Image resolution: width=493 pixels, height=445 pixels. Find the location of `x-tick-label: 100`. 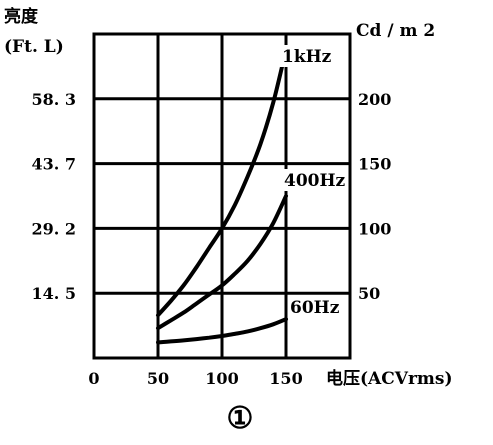

x-tick-label: 100 is located at coordinates (221, 378).